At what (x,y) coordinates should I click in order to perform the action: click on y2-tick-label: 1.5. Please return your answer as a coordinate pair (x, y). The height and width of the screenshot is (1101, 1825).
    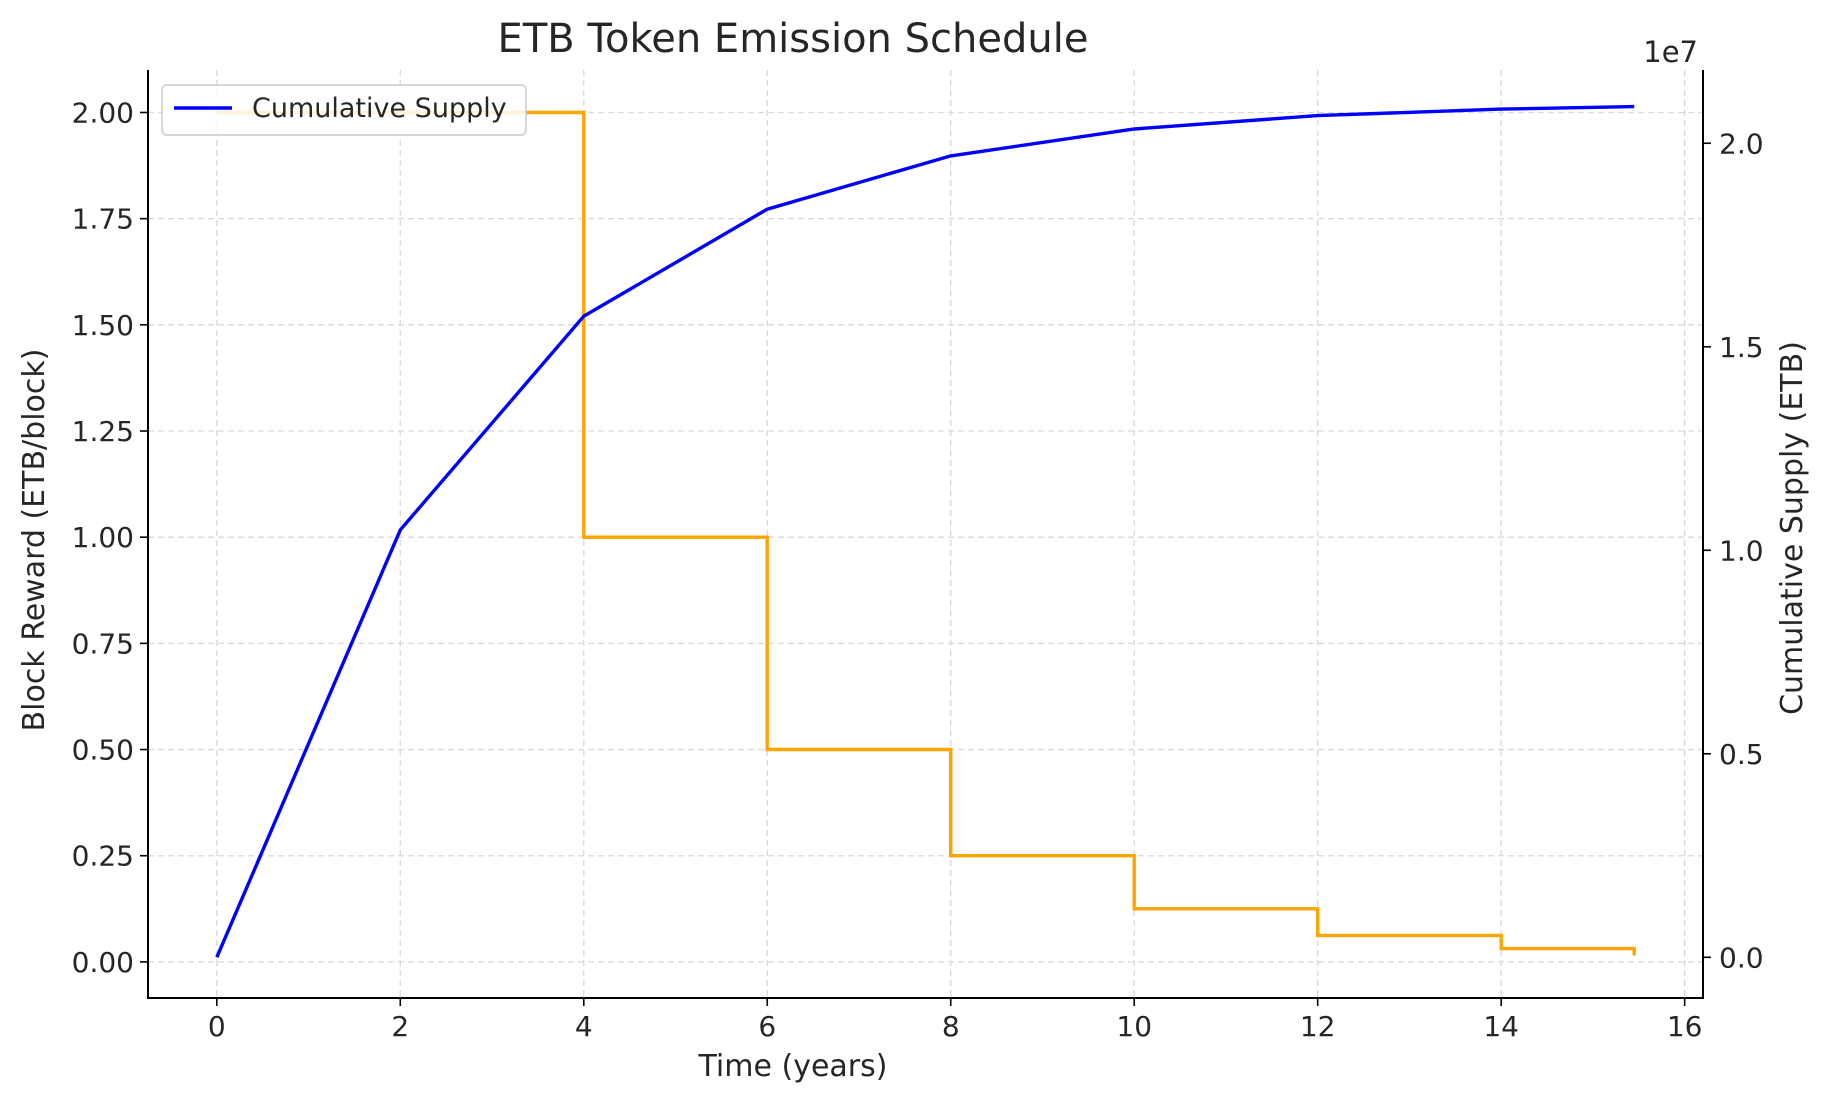
    Looking at the image, I should click on (1741, 347).